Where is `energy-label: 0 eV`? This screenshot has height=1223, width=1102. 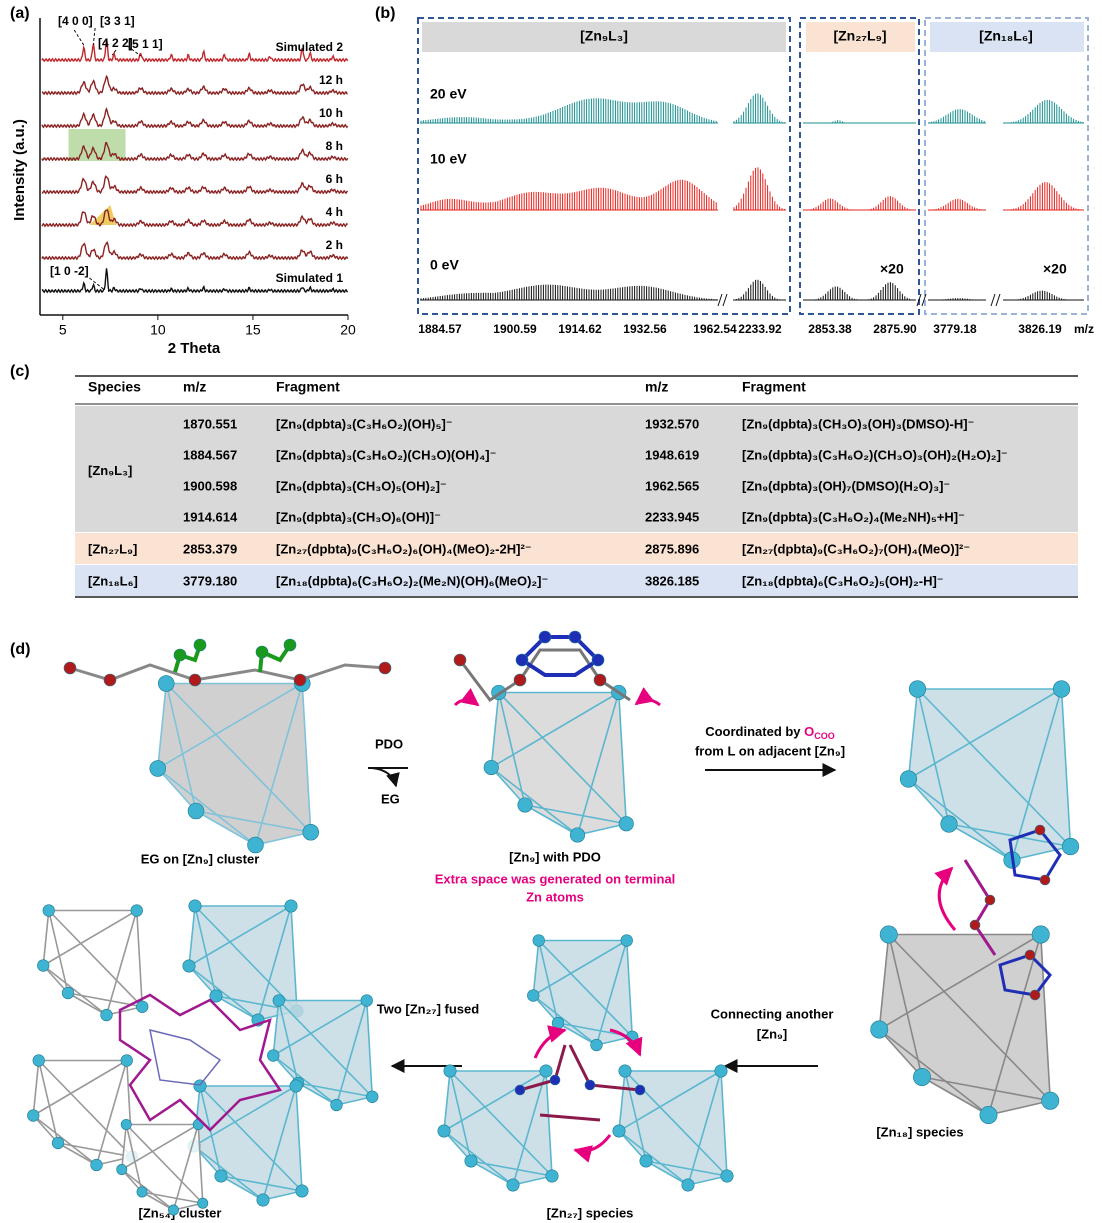
energy-label: 0 eV is located at coordinates (444, 265).